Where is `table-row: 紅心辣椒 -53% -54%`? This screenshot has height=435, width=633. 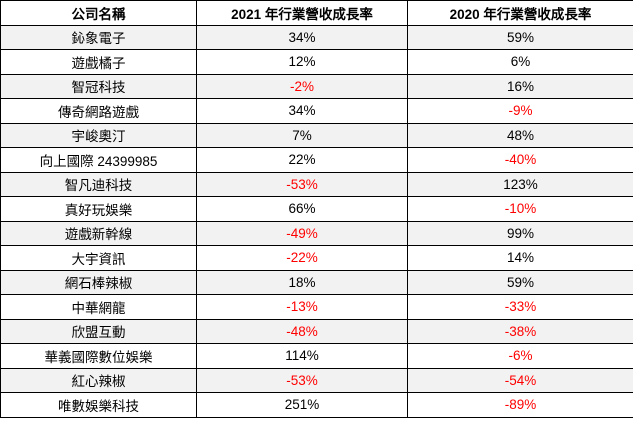 table-row: 紅心辣椒 -53% -54% is located at coordinates (316, 380).